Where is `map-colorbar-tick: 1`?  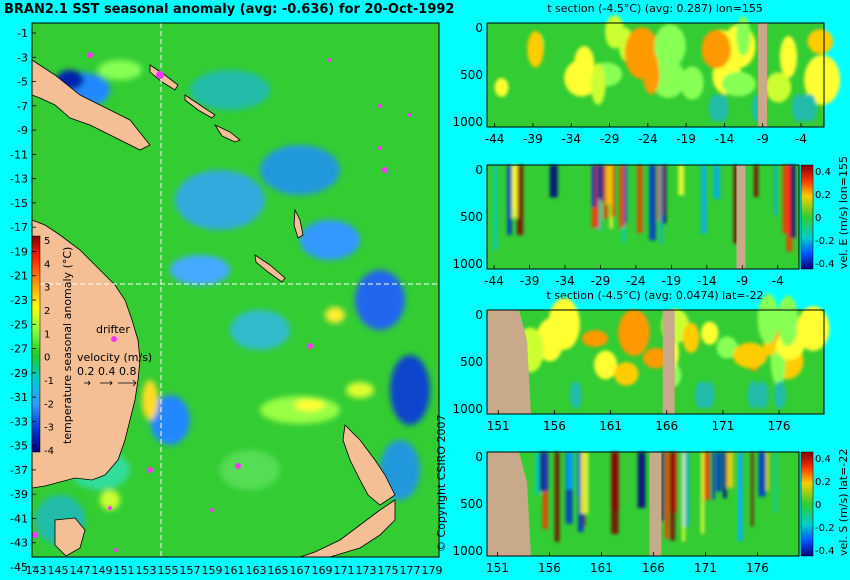
map-colorbar-tick: 1 is located at coordinates (47, 334).